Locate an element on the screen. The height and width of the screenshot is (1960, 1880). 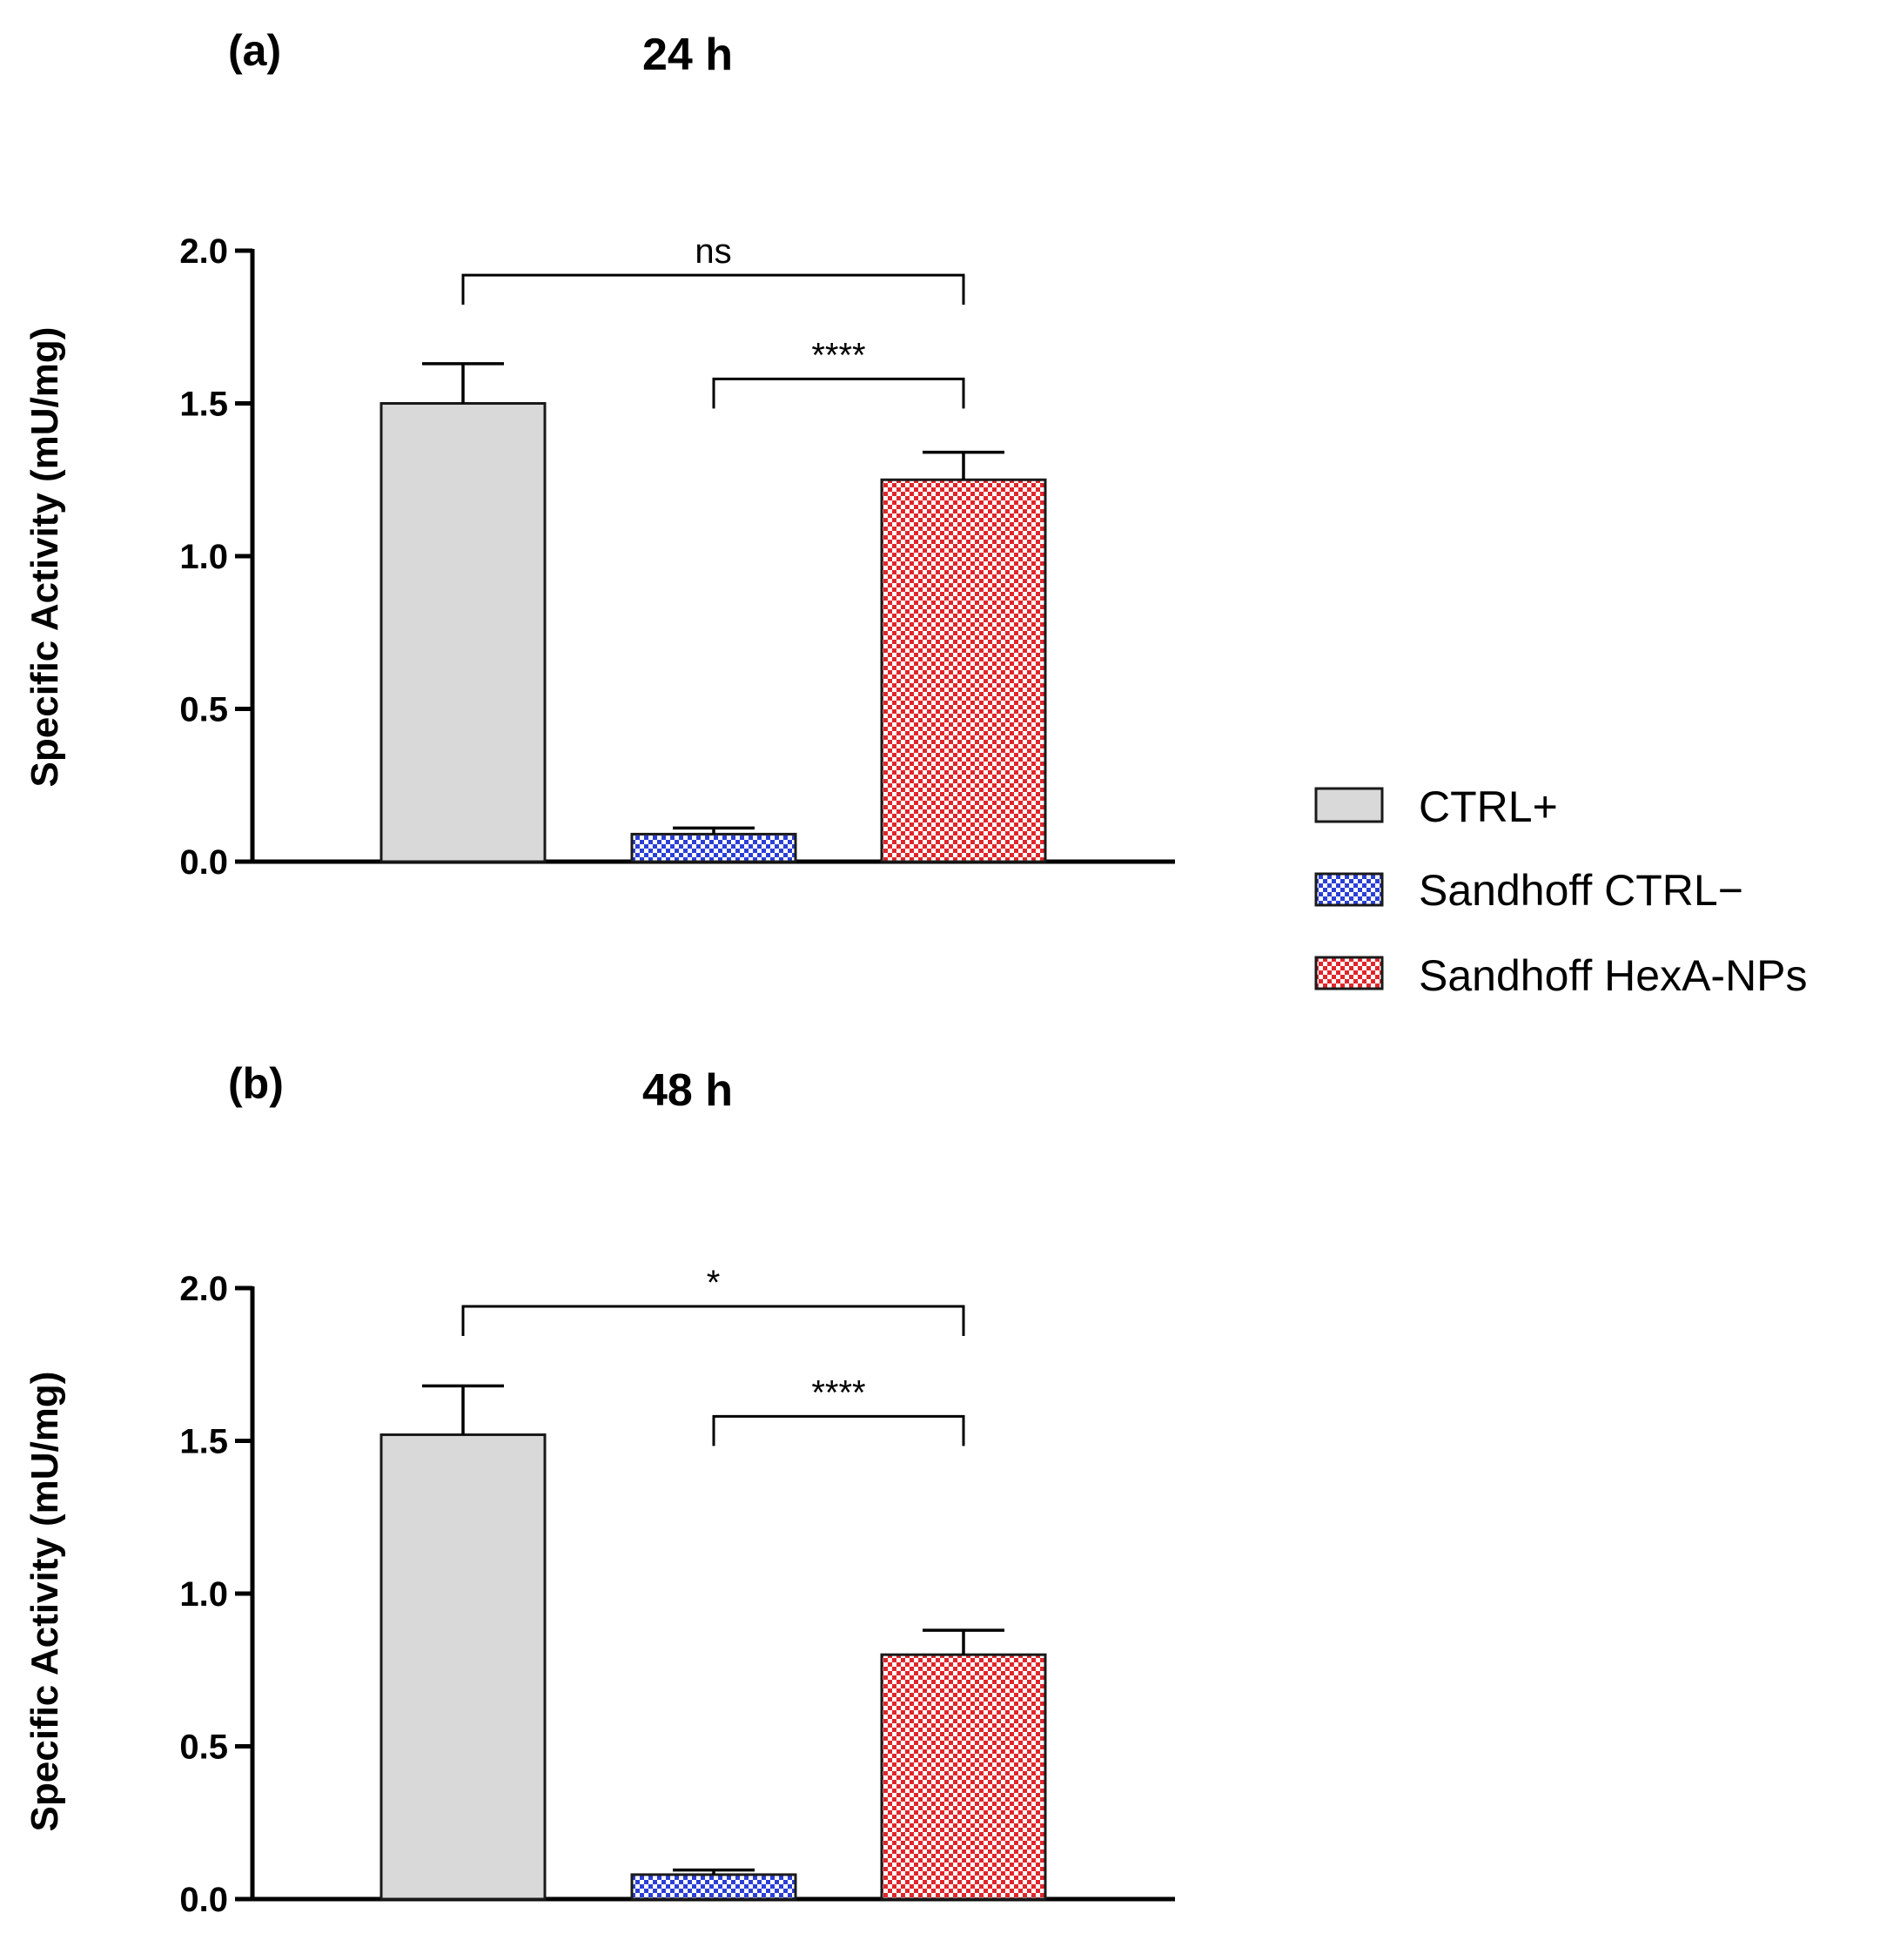
panel-b-sig-label-1: **** is located at coordinates (838, 1392).